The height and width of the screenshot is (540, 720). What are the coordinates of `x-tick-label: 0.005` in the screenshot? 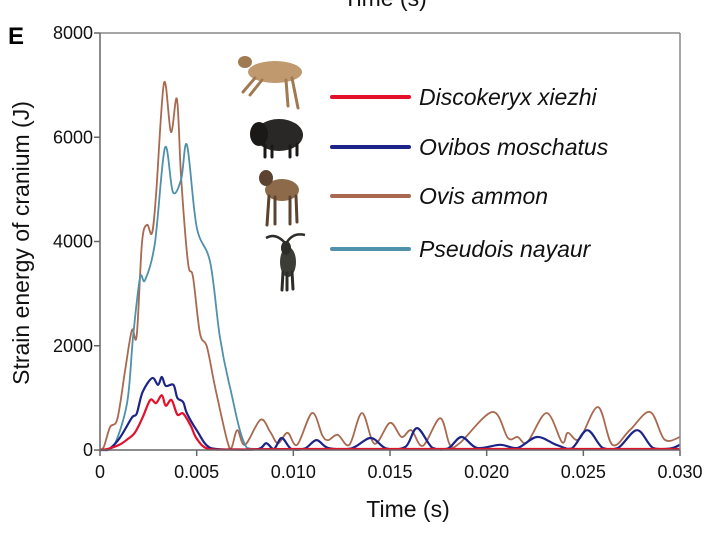 It's located at (196, 472).